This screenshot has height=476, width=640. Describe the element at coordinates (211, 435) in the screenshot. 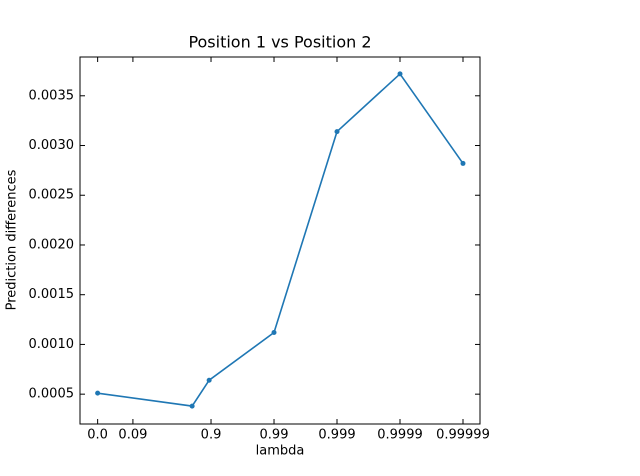

I see `x-tick-label: 0.9` at that location.